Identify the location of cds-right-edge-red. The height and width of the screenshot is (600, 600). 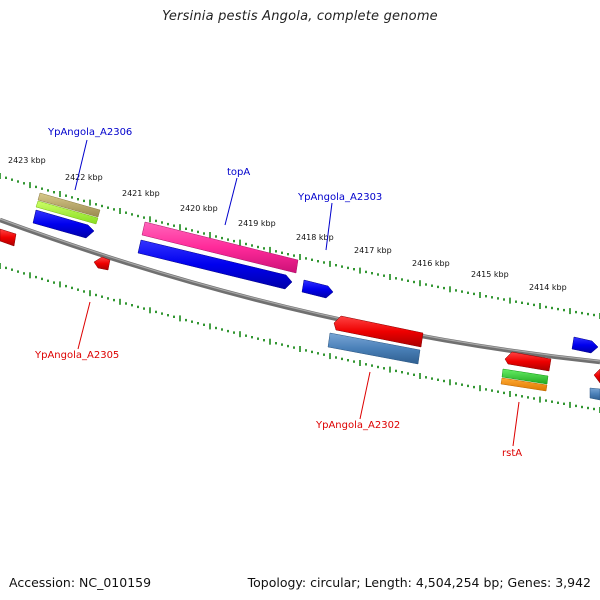
(596, 376).